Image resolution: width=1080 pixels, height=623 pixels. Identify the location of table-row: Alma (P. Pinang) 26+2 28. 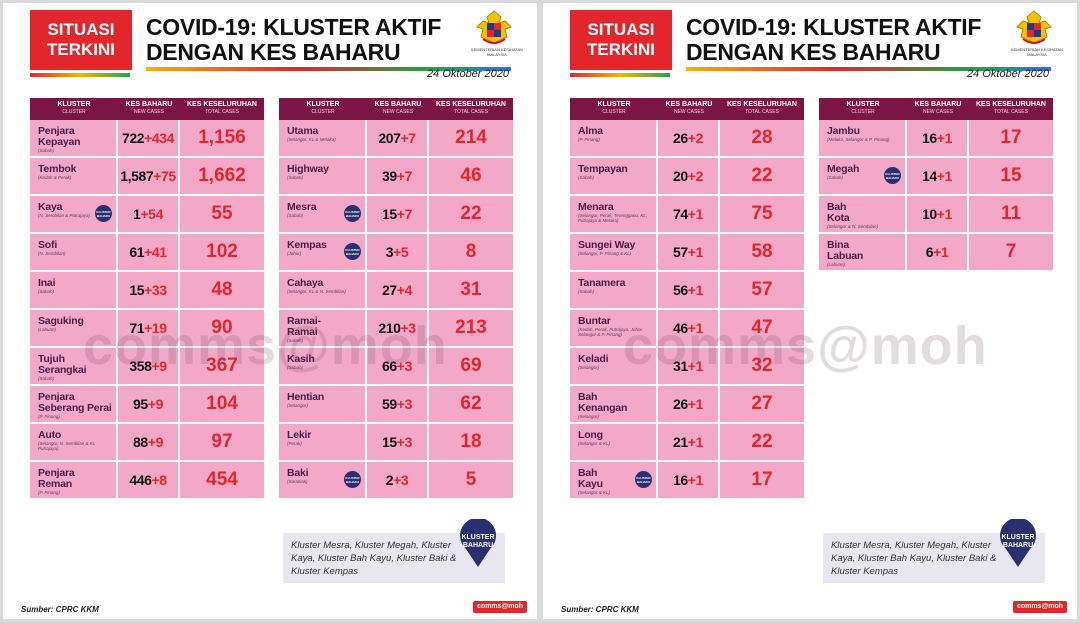
(687, 139).